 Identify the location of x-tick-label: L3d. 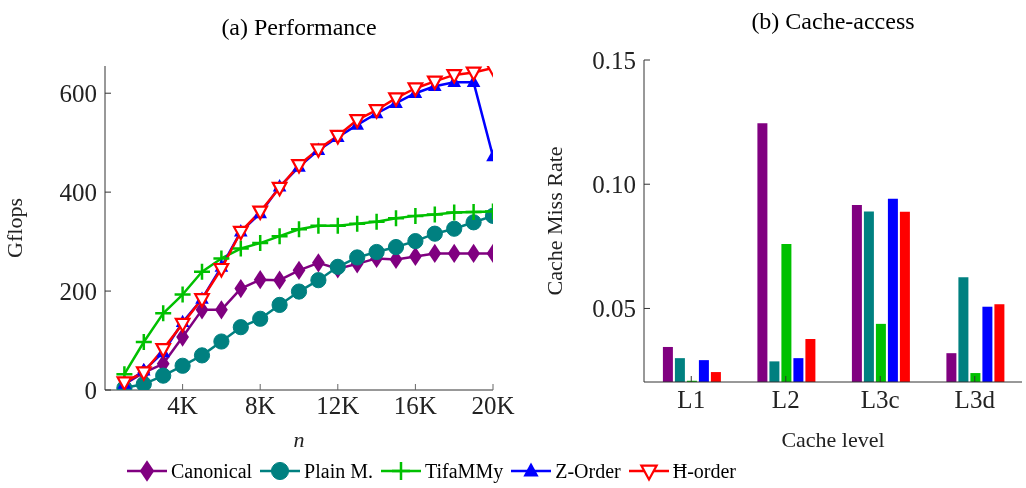
(975, 399).